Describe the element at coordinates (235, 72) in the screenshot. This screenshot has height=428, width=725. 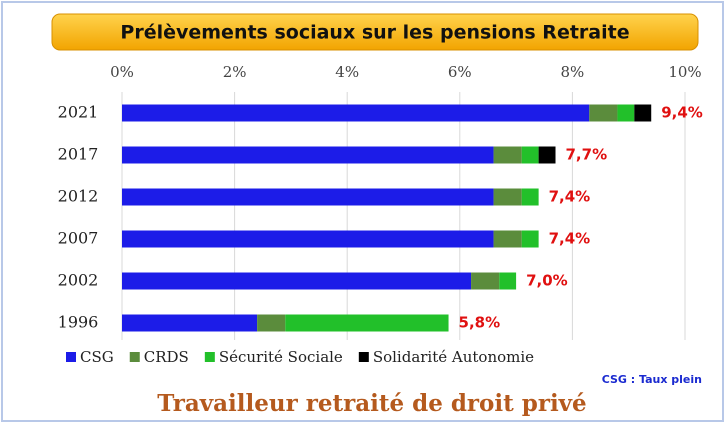
I see `x-tick-label: 2%` at that location.